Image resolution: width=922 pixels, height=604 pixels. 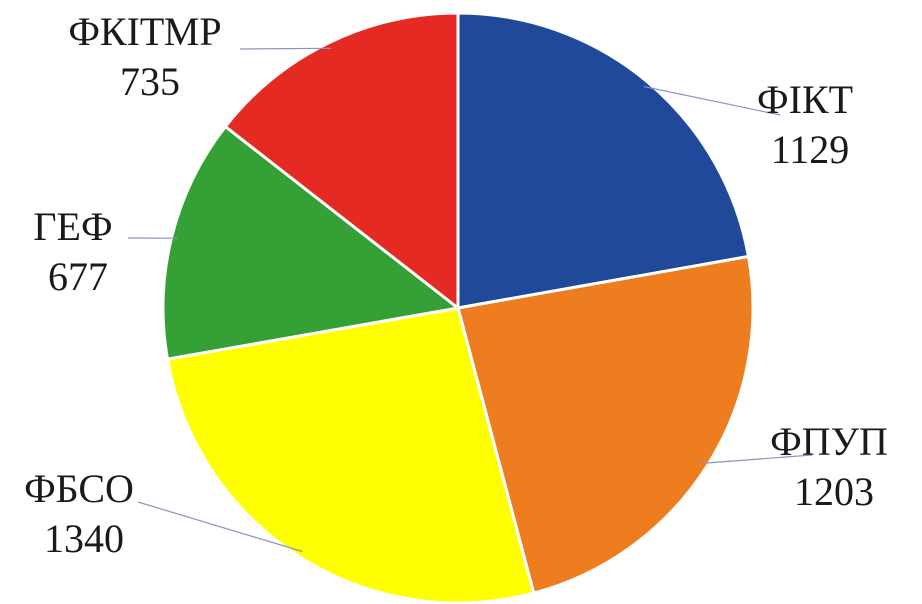 I want to click on label-fkitmr-category: ФКІТМР, so click(x=144, y=31).